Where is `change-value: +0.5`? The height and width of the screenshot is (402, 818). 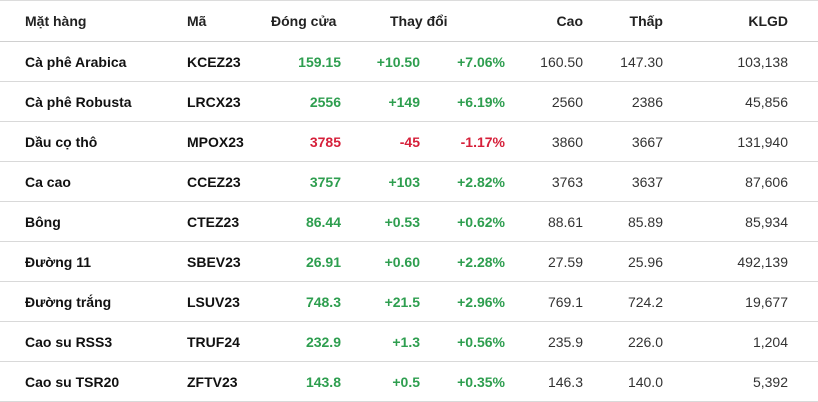
change-value: +0.5 is located at coordinates (406, 382).